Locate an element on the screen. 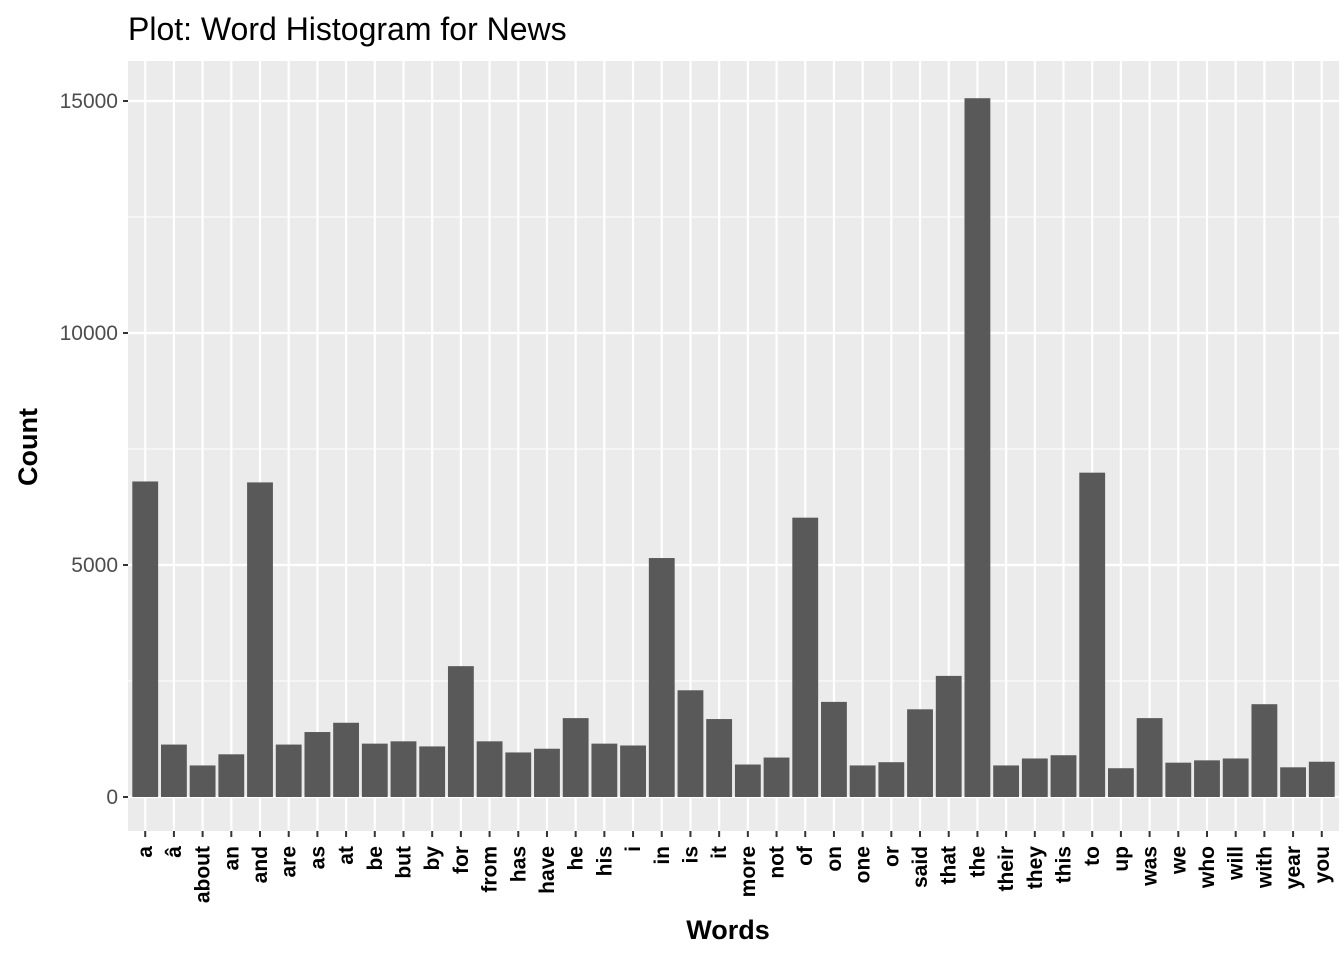 The width and height of the screenshot is (1344, 960). bar-about is located at coordinates (202, 781).